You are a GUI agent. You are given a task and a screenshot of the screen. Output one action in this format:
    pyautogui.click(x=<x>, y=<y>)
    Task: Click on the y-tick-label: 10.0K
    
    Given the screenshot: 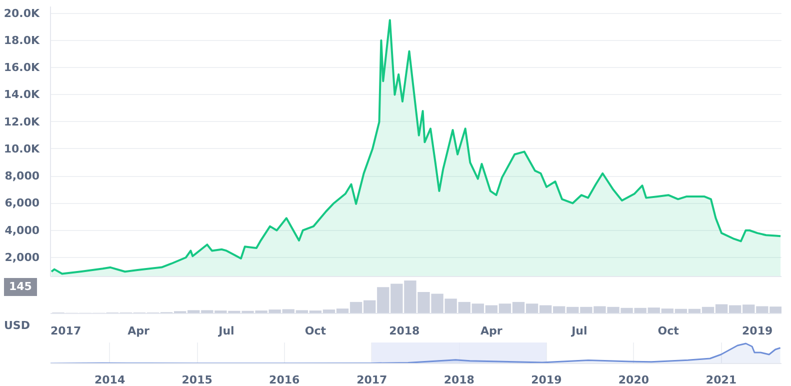 What is the action you would take?
    pyautogui.click(x=22, y=149)
    